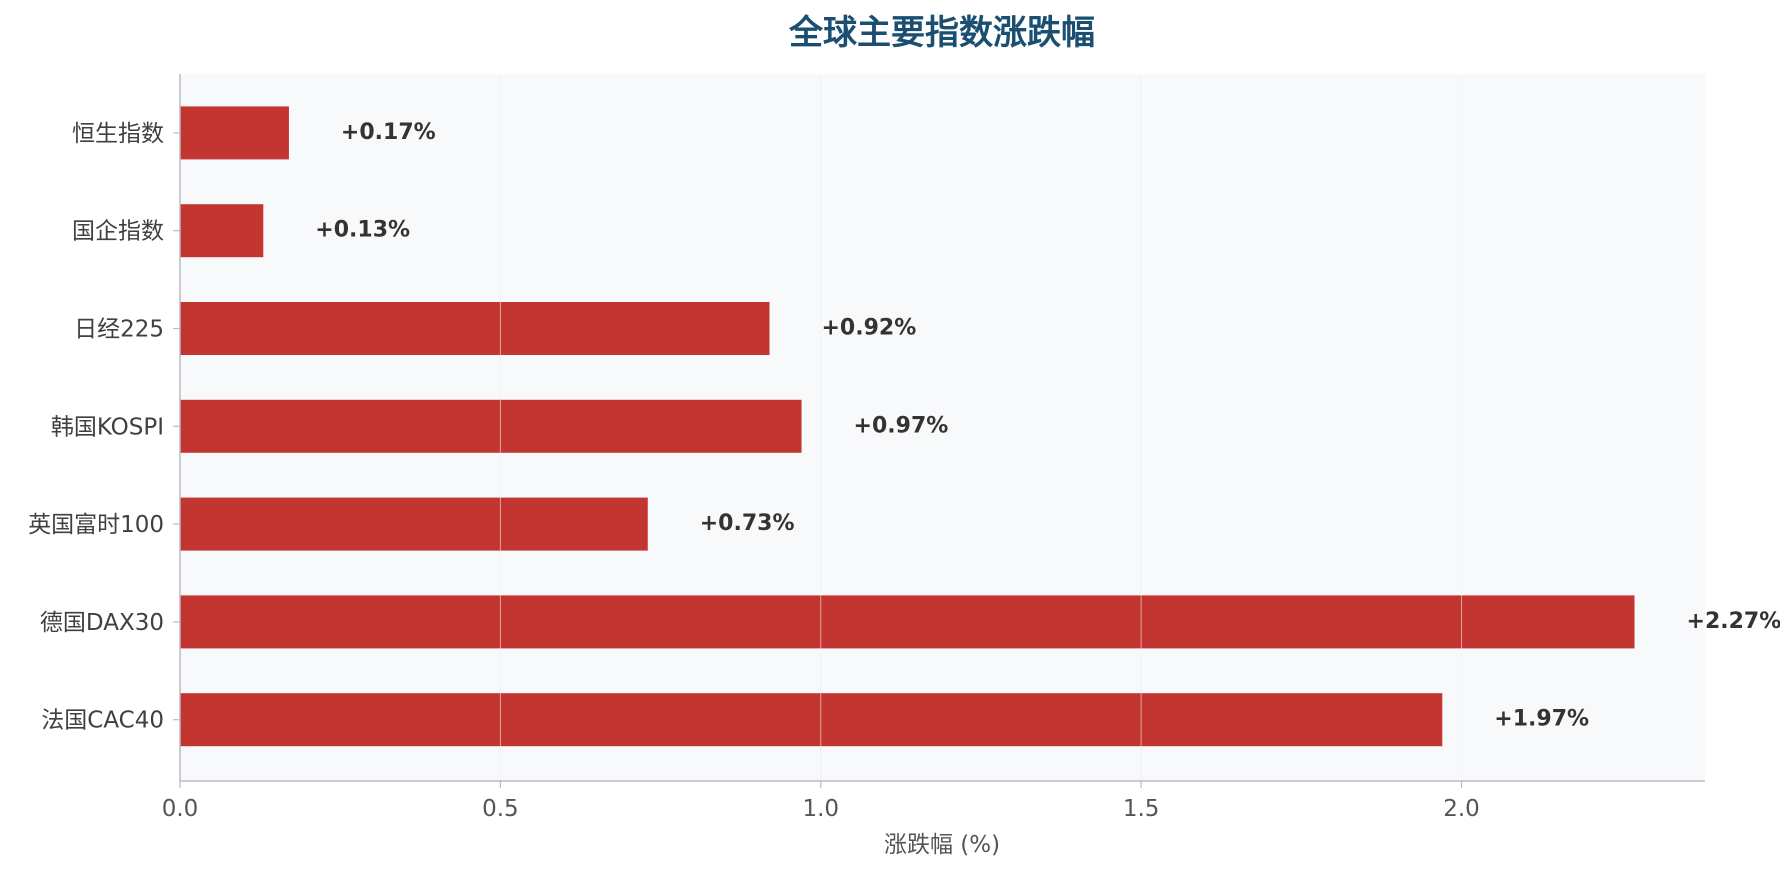 The width and height of the screenshot is (1780, 874). What do you see at coordinates (1141, 809) in the screenshot?
I see `x-tick-label: 1.5` at bounding box center [1141, 809].